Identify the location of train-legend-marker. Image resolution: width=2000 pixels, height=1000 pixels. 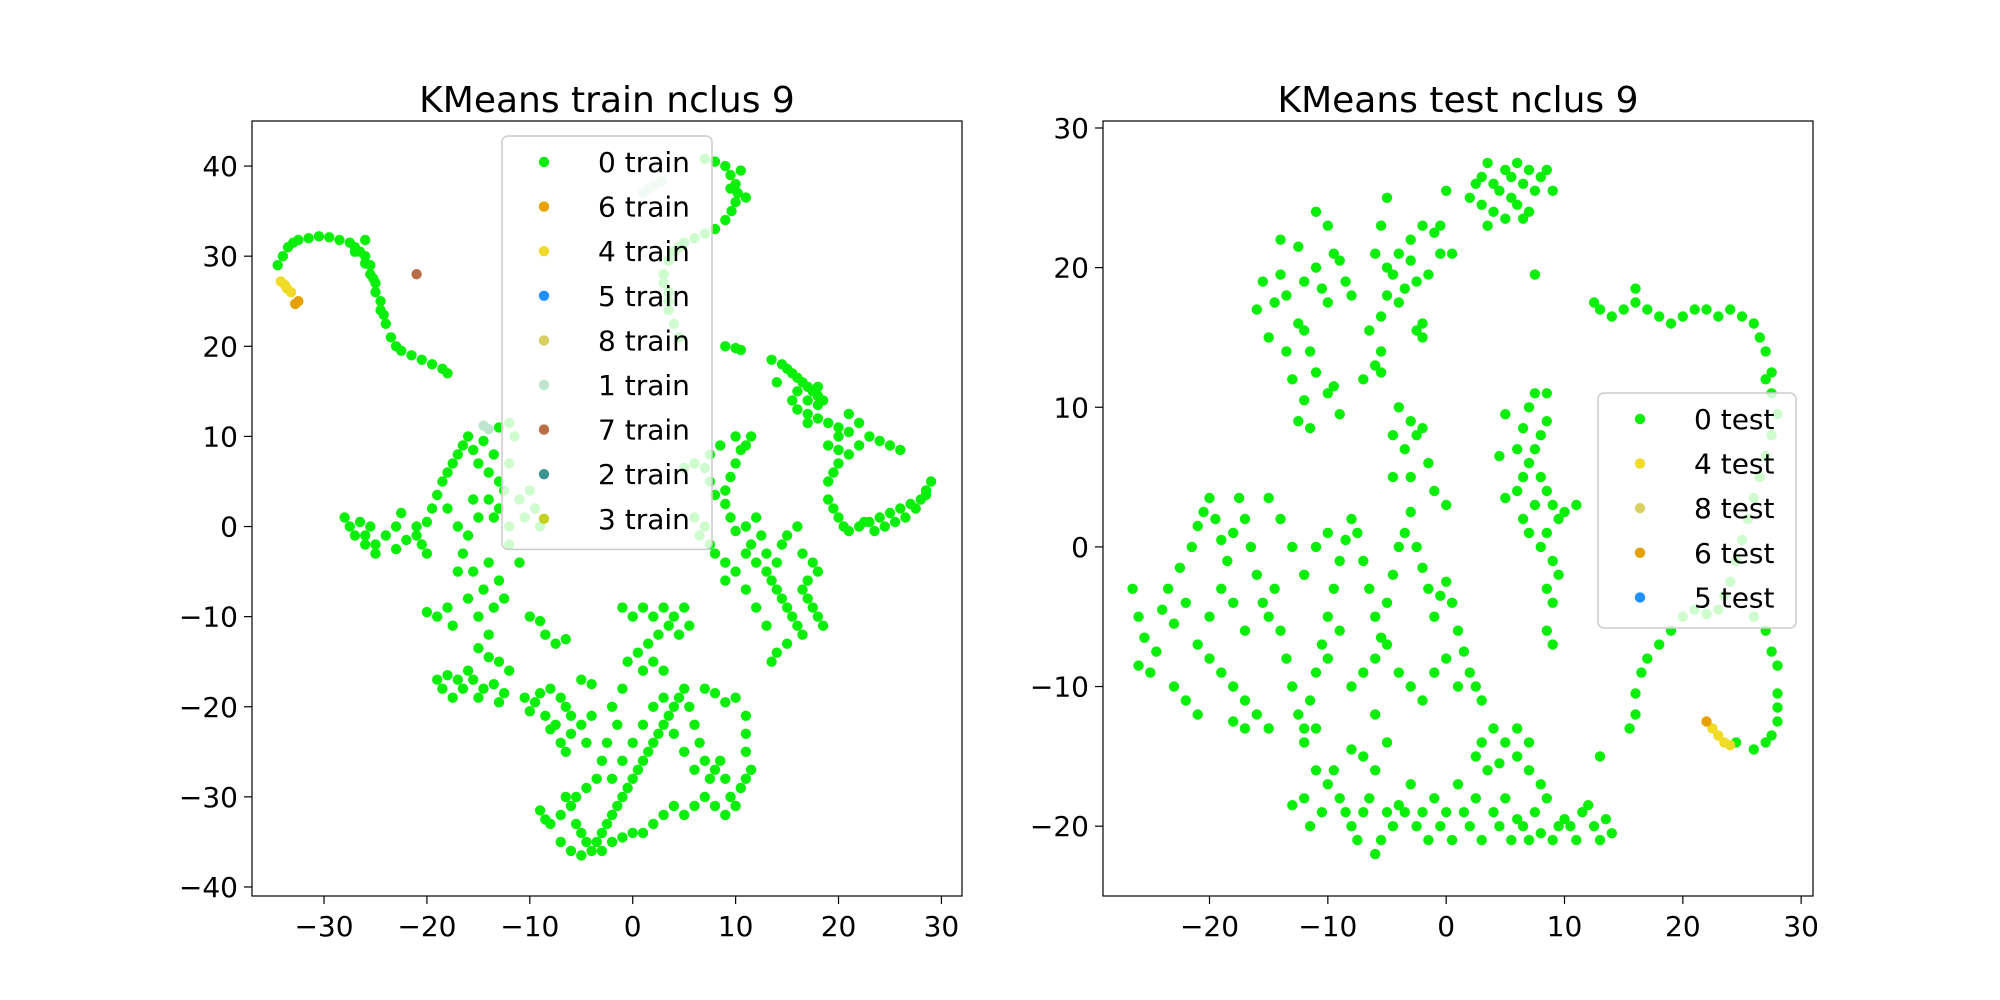
(544, 206).